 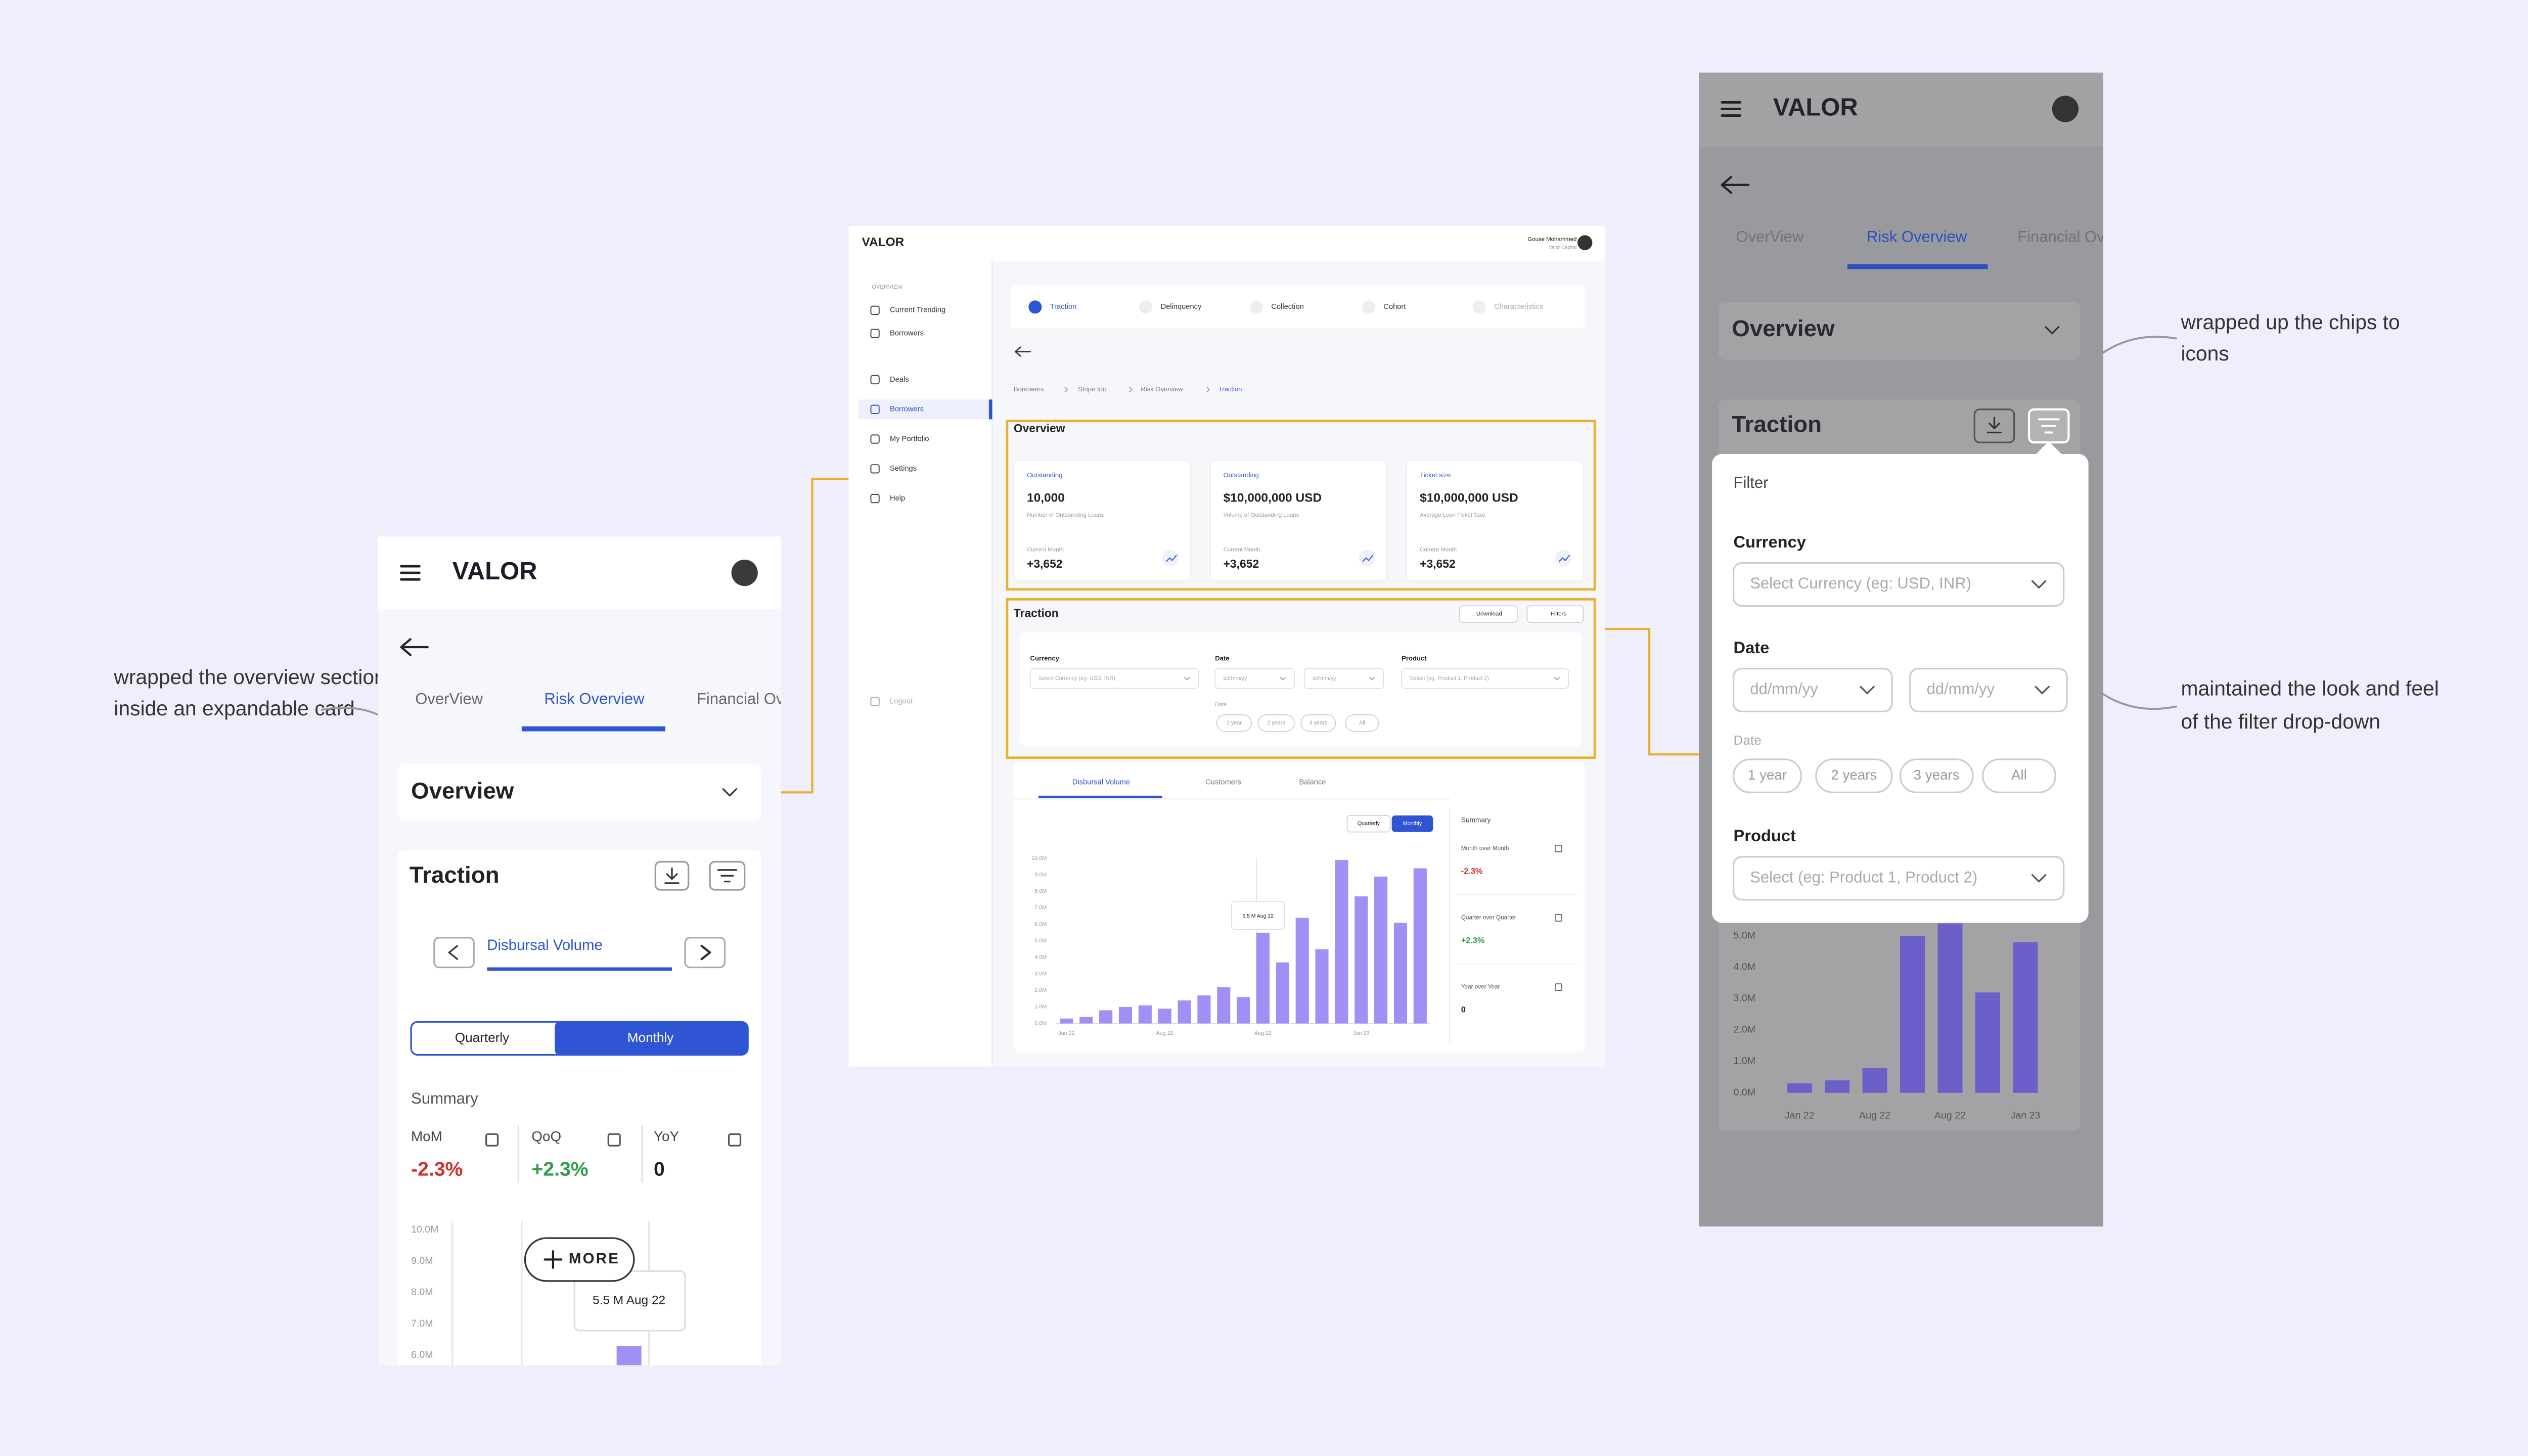 What do you see at coordinates (579, 1108) in the screenshot?
I see `traction-card` at bounding box center [579, 1108].